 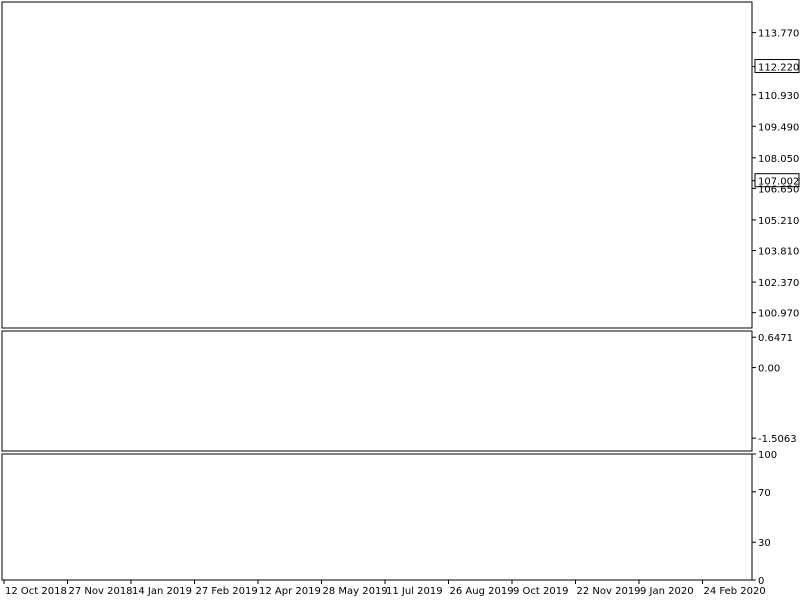 I want to click on price-tick-label: 109.490, so click(x=778, y=127).